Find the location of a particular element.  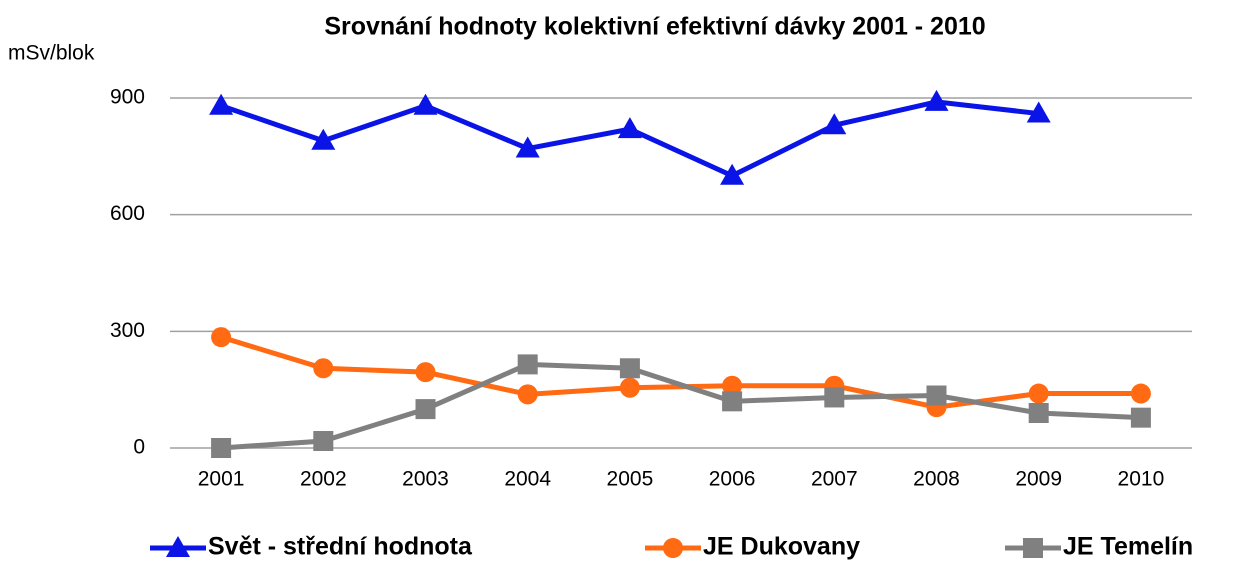

x-tick-label: 2005 is located at coordinates (630, 479).